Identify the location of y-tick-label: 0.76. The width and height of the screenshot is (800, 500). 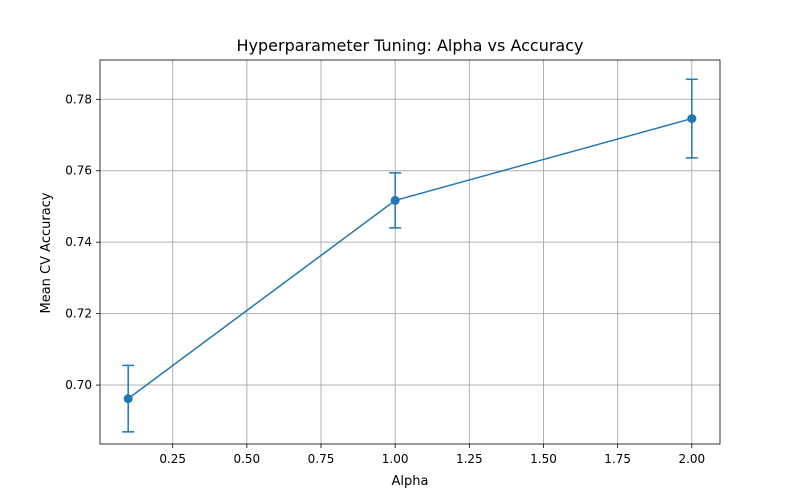
(78, 171).